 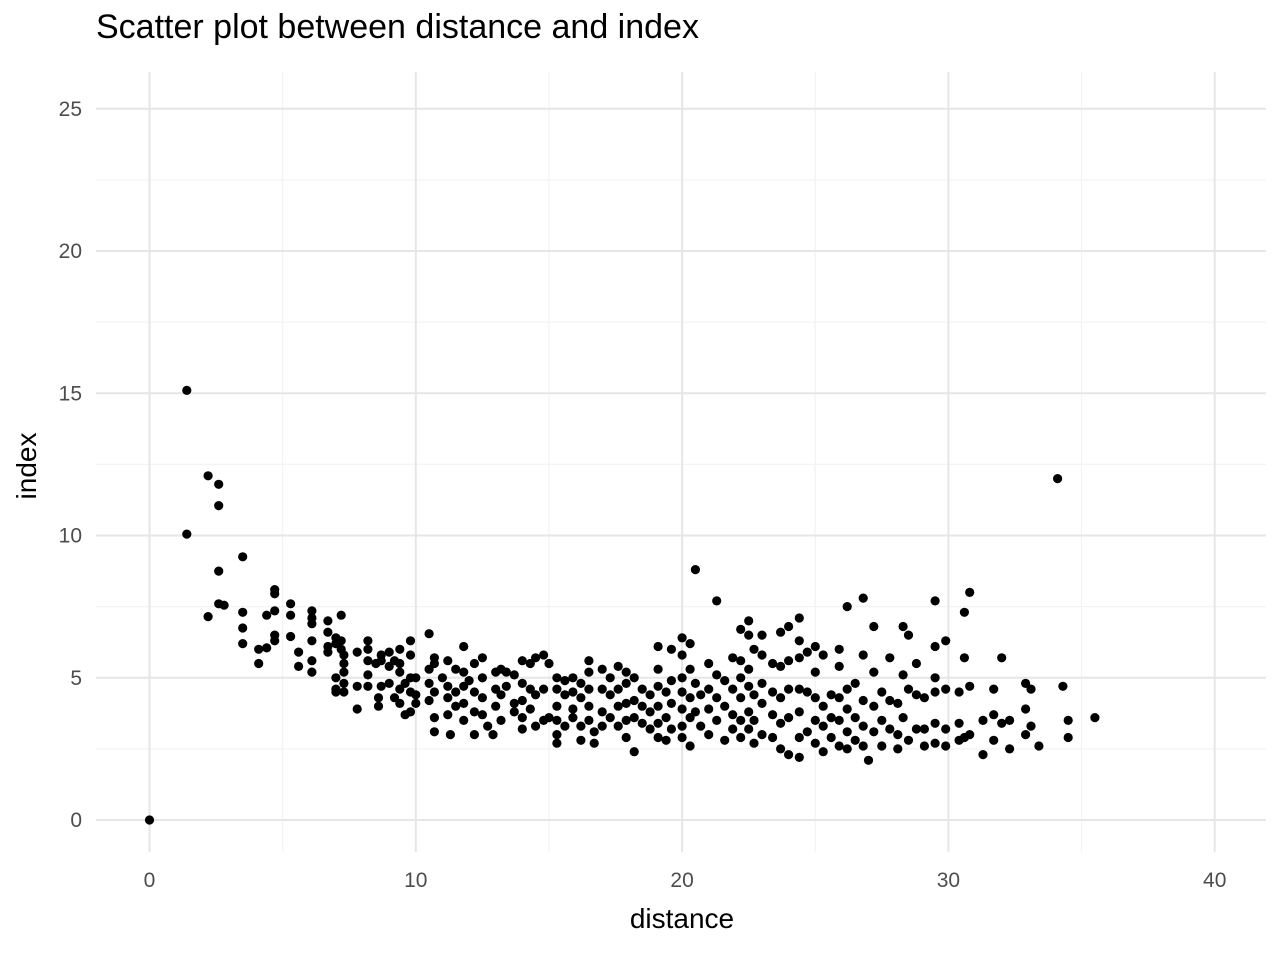 I want to click on y-tick-label: 15, so click(x=70, y=393).